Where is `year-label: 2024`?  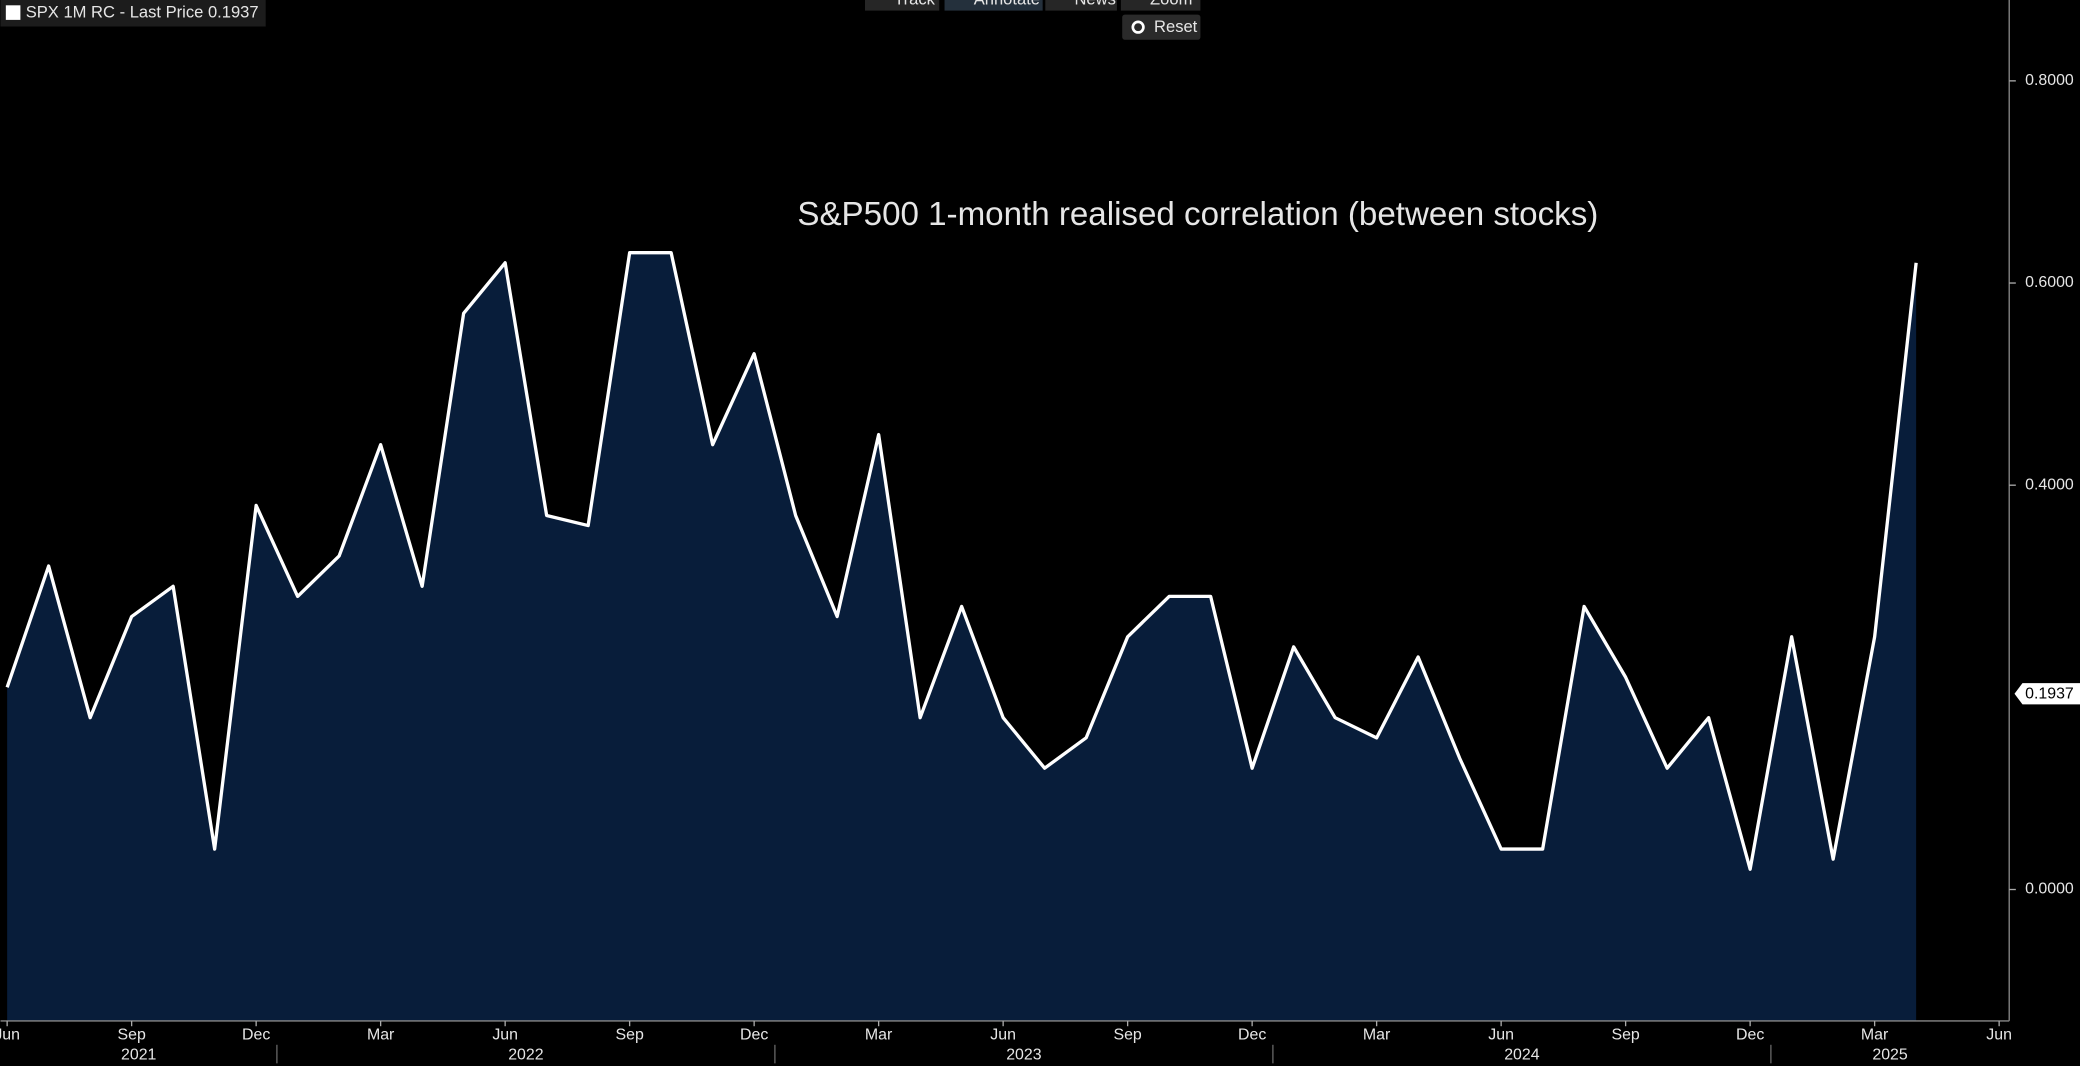 year-label: 2024 is located at coordinates (1522, 1055).